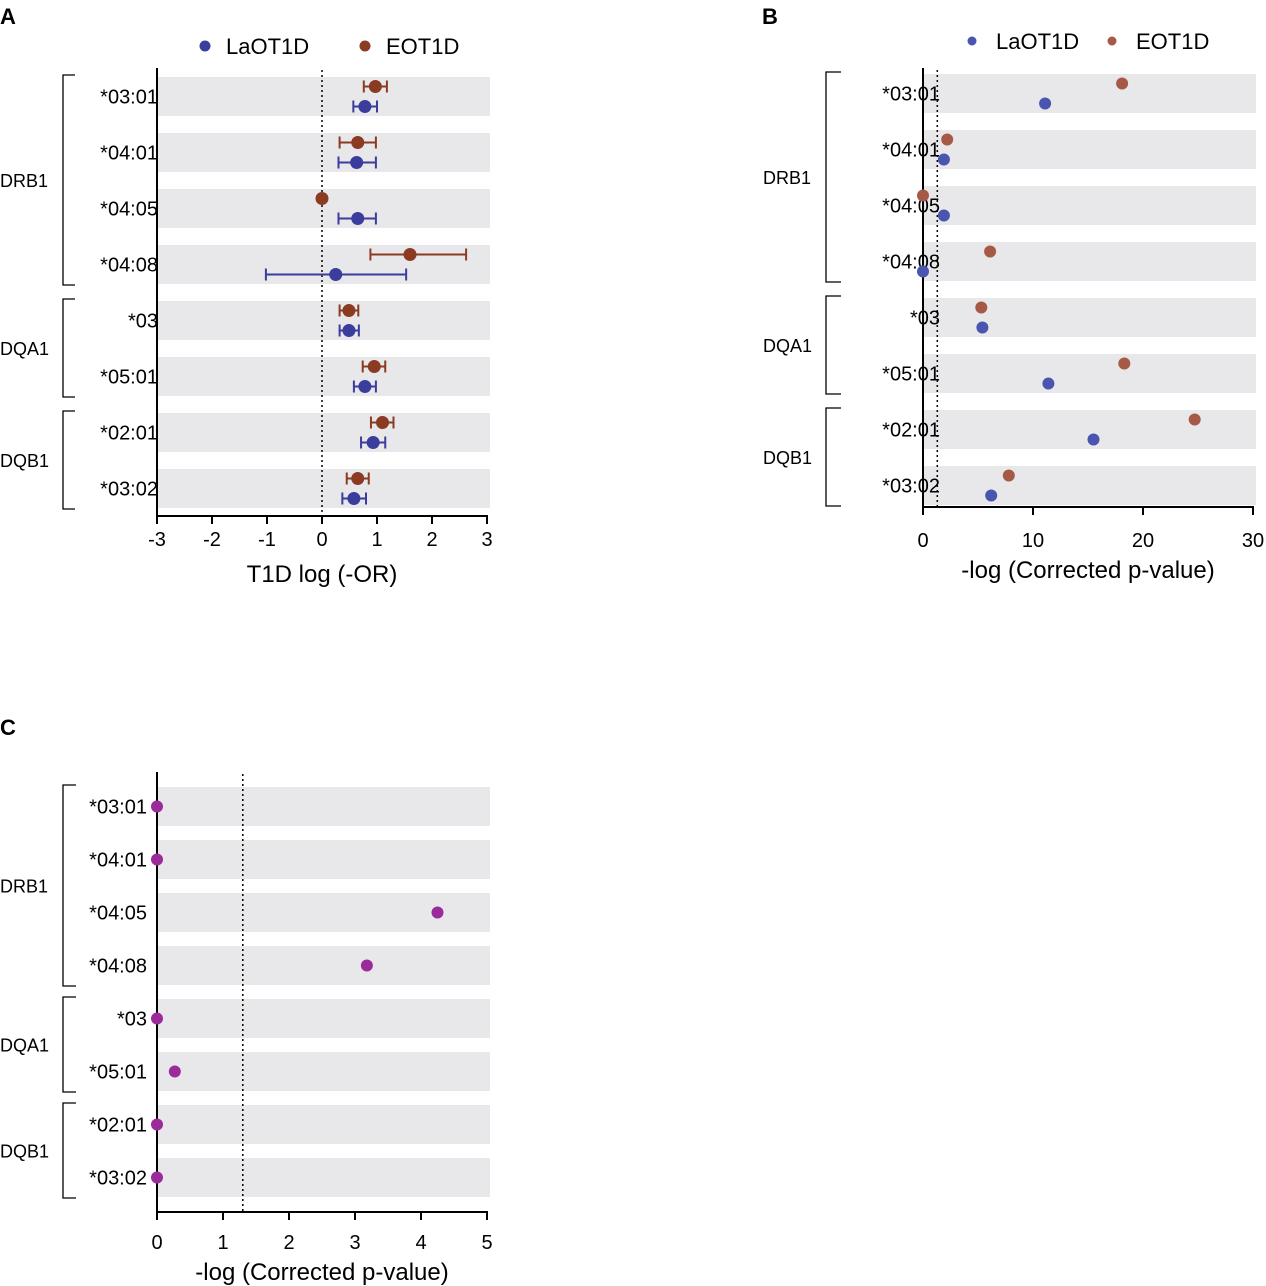 Image resolution: width=1266 pixels, height=1286 pixels. Describe the element at coordinates (288, 1243) in the screenshot. I see `panel-c-x-tick-label: 2` at that location.